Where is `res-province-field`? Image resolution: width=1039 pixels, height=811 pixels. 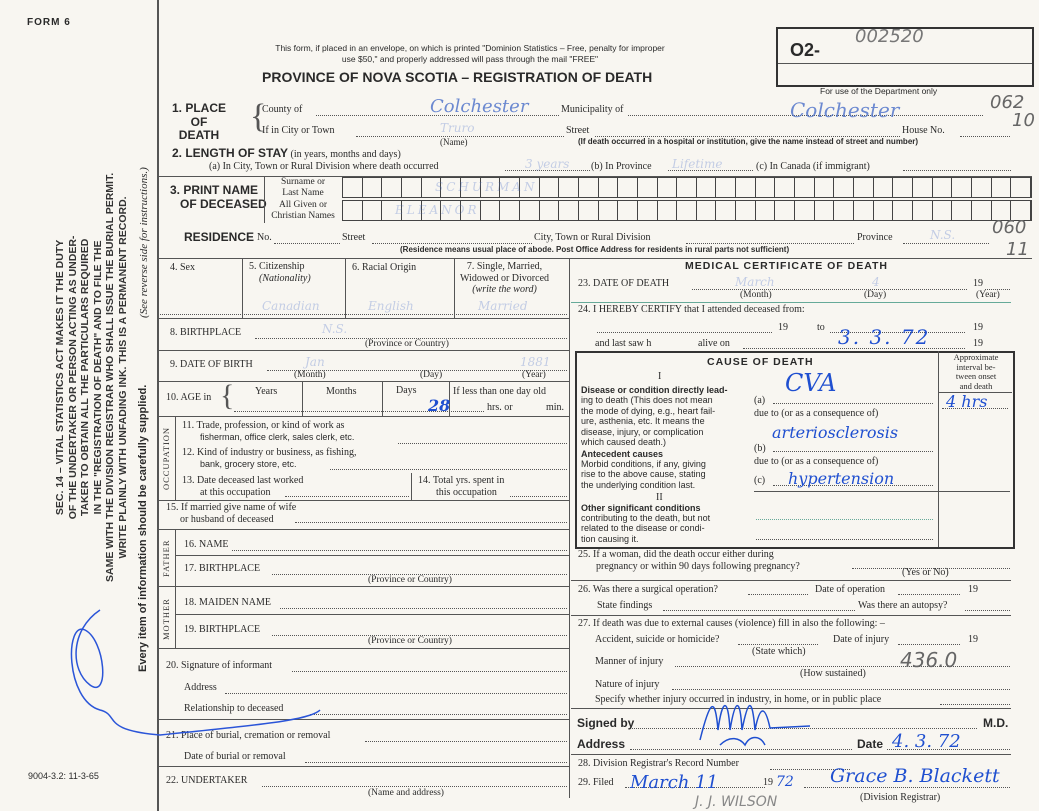
res-province-field is located at coordinates (946, 243).